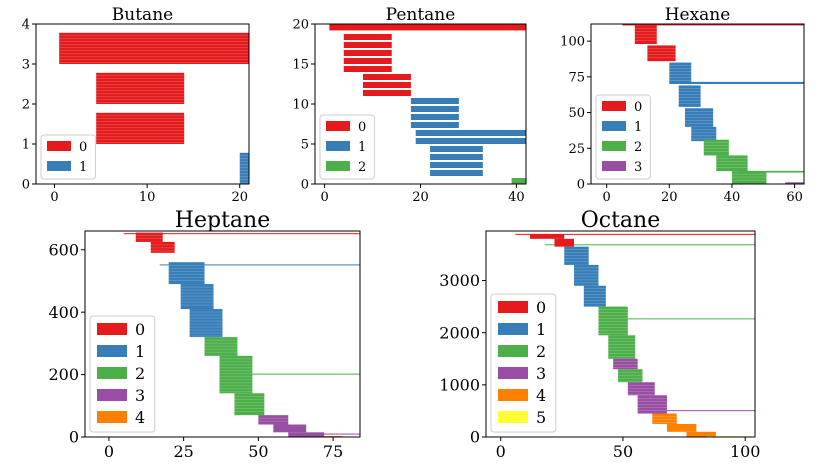  Describe the element at coordinates (142, 15) in the screenshot. I see `chart-title: Butane` at that location.